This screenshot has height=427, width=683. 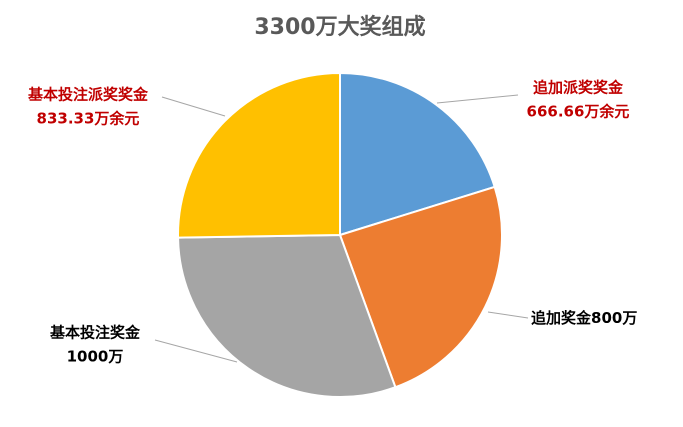 I want to click on category-label: 基本投注奖金, so click(x=95, y=333).